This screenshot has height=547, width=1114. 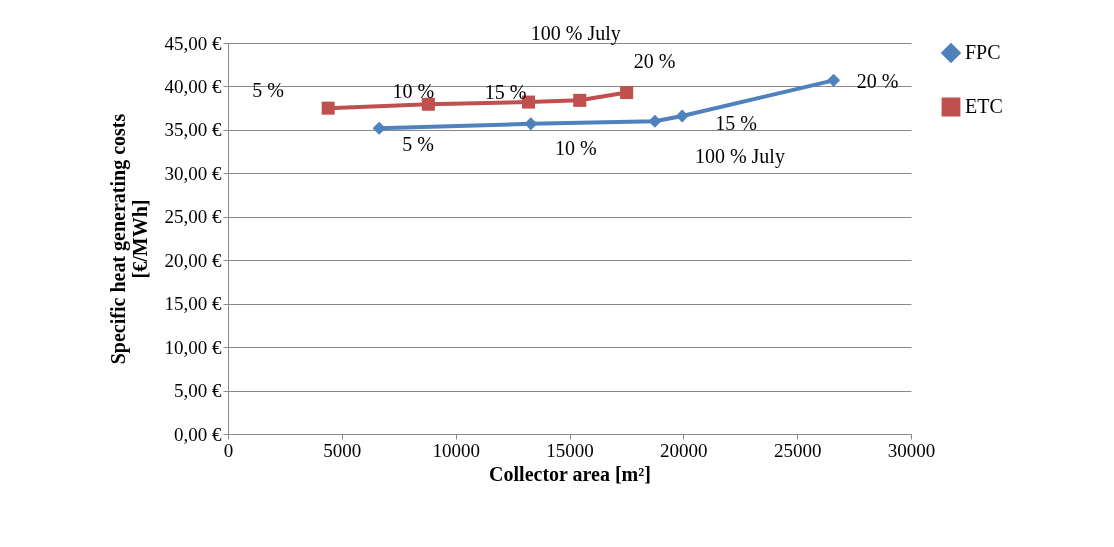 I want to click on y-tick-label: 25,00 €, so click(x=193, y=217).